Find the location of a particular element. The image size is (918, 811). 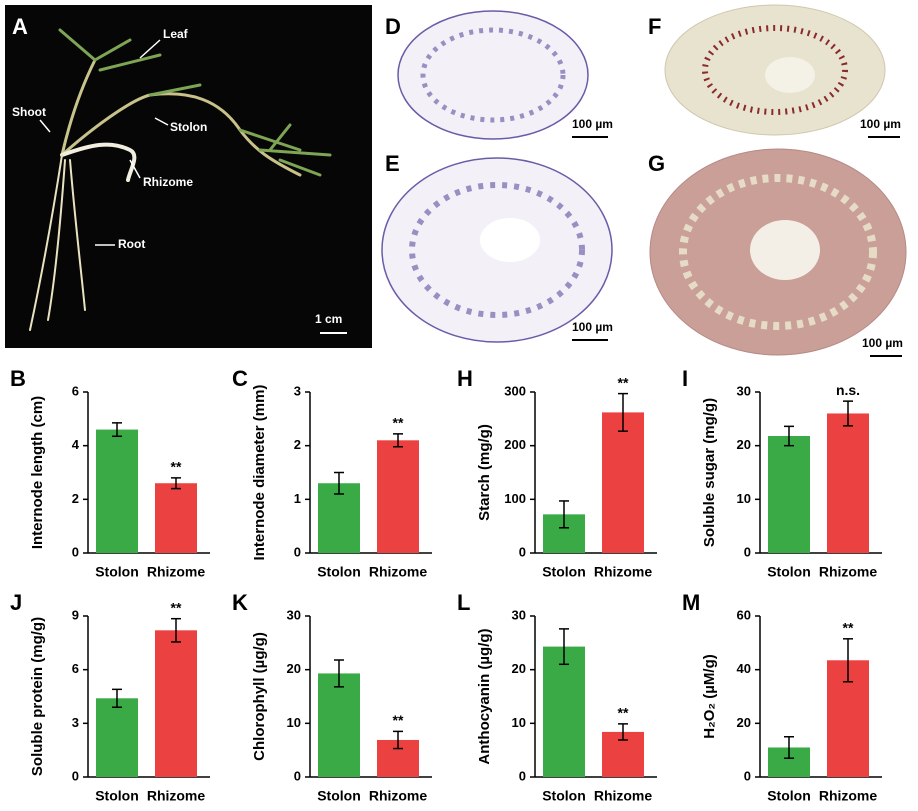

photo-label: Root is located at coordinates (131, 244).